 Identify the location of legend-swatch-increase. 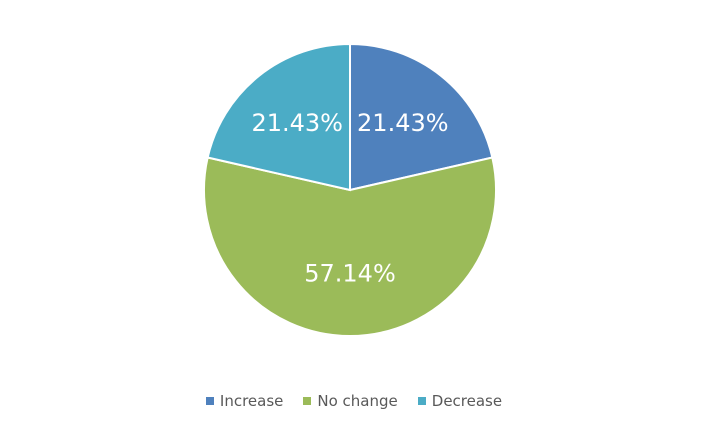
(209, 401).